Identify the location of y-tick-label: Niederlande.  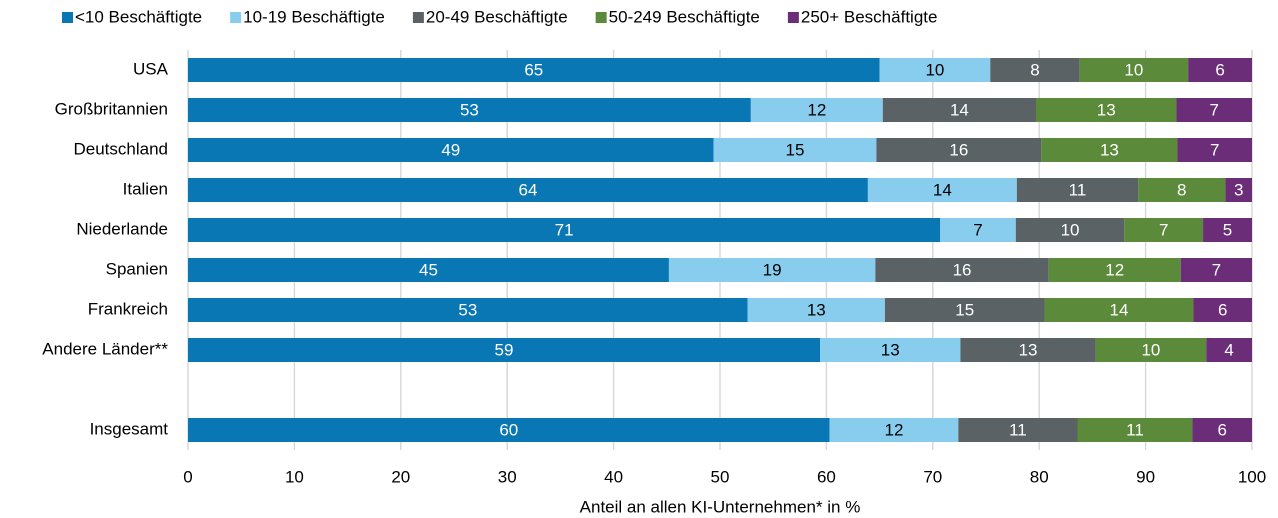
(122, 228).